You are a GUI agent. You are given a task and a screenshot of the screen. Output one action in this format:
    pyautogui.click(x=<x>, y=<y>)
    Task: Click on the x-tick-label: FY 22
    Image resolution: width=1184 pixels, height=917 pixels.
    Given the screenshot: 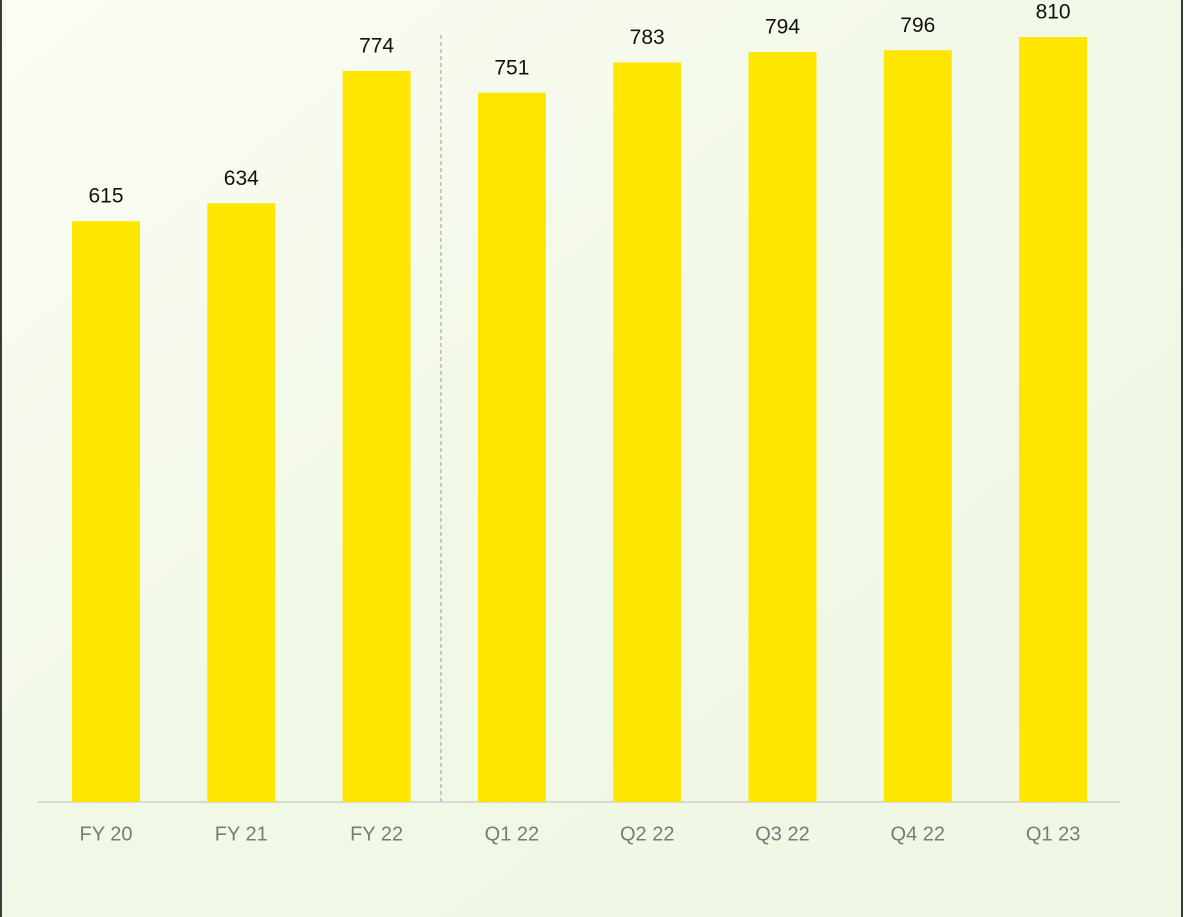 What is the action you would take?
    pyautogui.click(x=376, y=834)
    